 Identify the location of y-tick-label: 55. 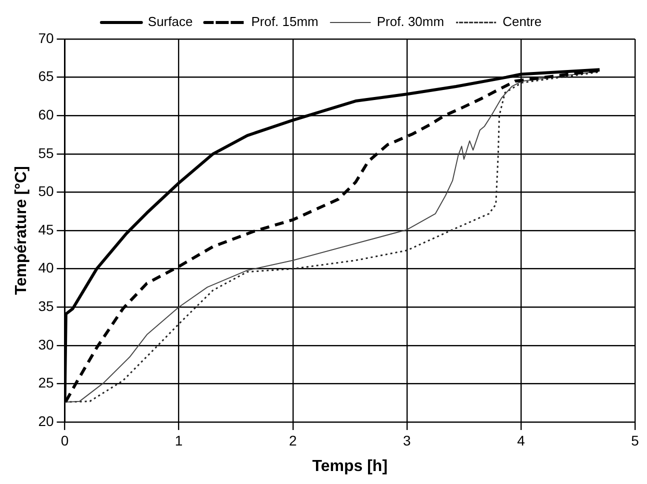
(46, 152).